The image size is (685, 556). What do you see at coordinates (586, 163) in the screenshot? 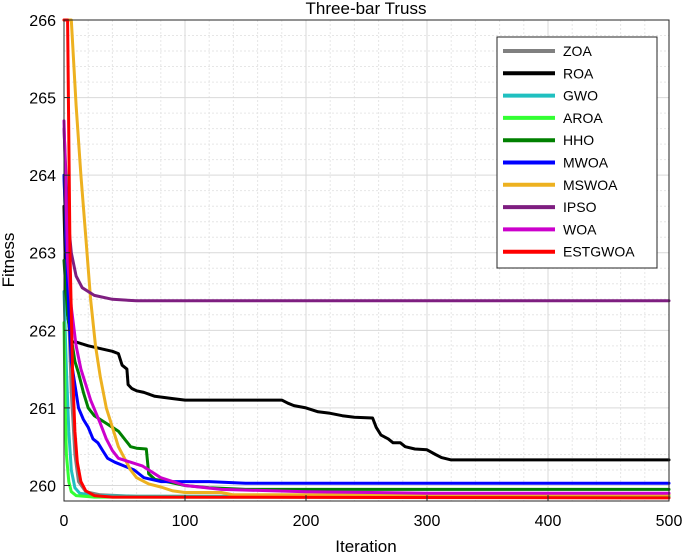
I see `legend-label-mwoa: MWOA` at bounding box center [586, 163].